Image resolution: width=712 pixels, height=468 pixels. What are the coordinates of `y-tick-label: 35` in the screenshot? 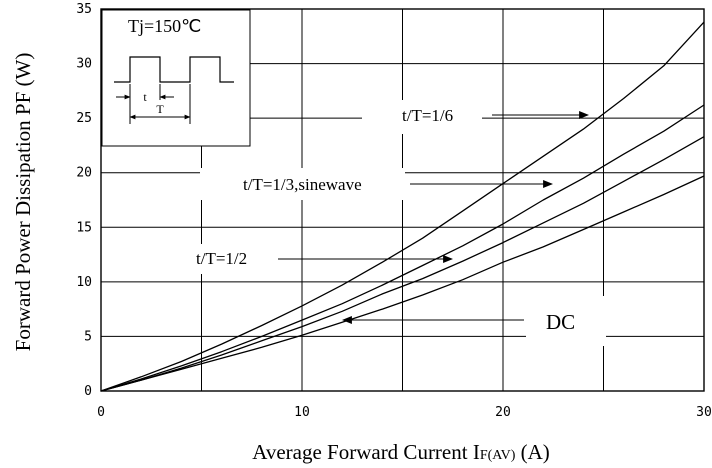 It's located at (84, 9).